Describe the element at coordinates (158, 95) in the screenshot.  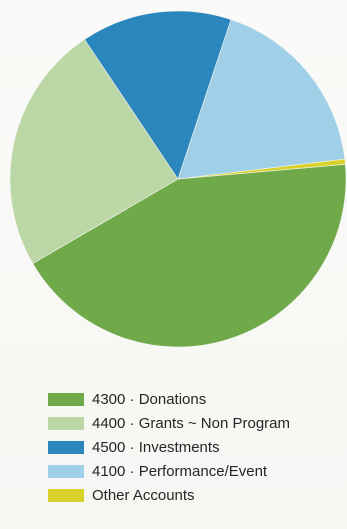
I see `pie-slice-investments` at that location.